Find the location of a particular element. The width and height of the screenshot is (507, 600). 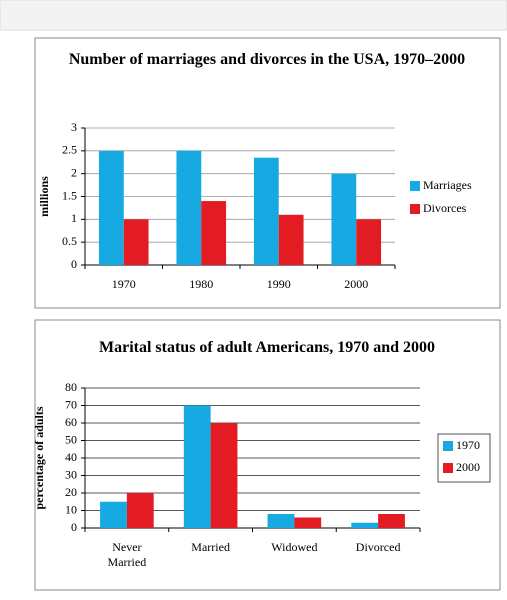

y-tick-label: 10 is located at coordinates (71, 509).